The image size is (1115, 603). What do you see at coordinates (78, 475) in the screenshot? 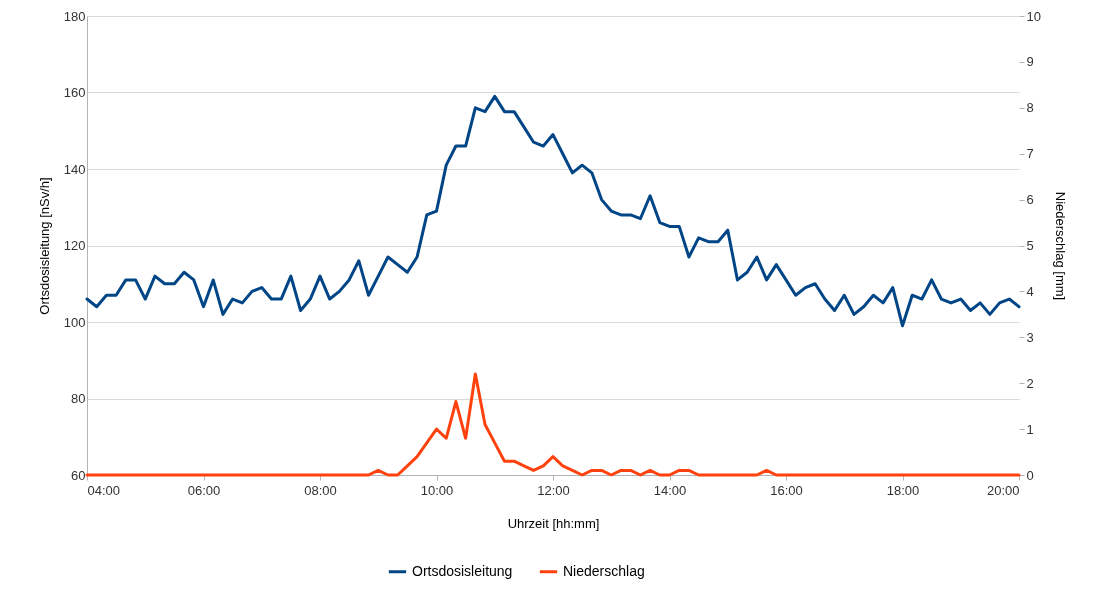
I see `y-tick-label: 60` at bounding box center [78, 475].